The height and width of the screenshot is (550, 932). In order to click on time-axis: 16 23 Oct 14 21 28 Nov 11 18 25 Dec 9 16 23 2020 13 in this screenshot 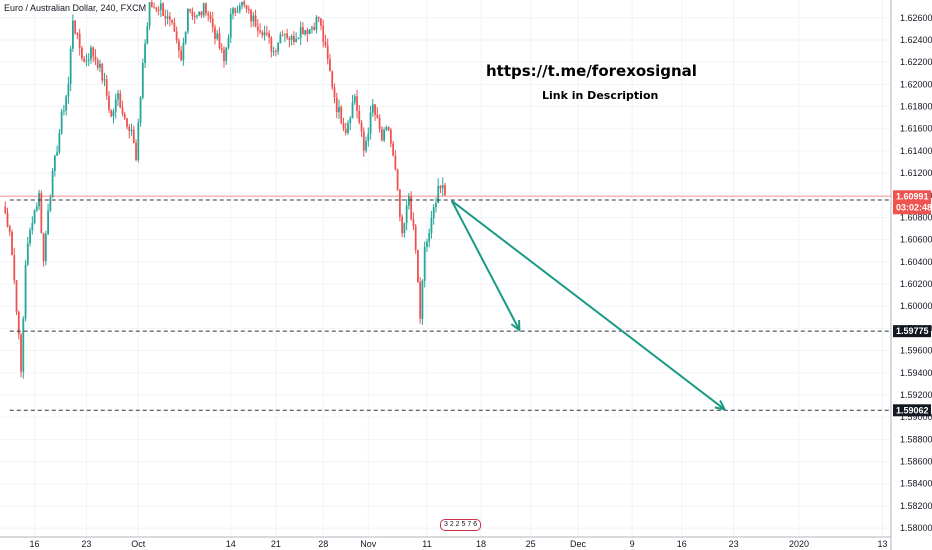, I will do `click(459, 544)`.